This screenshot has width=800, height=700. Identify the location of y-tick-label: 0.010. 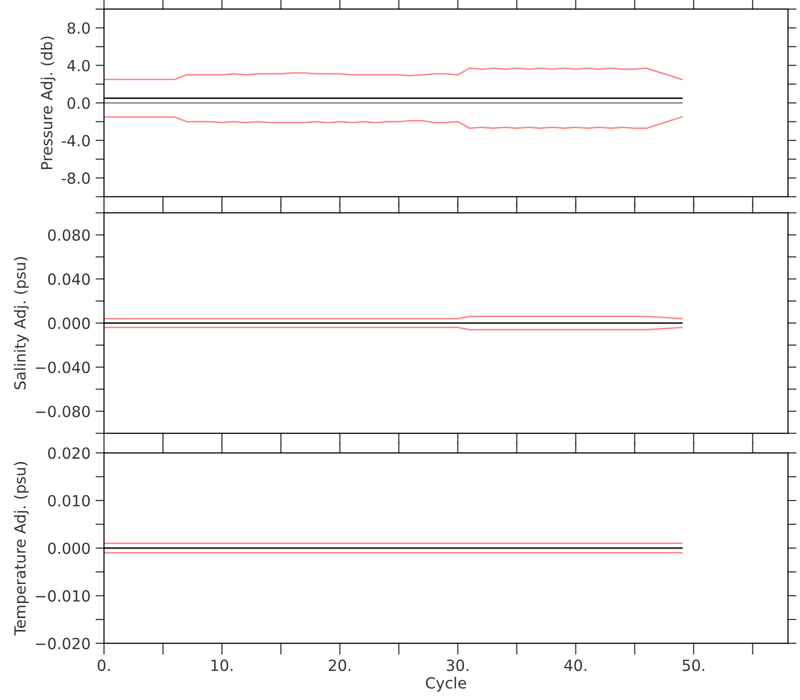
(69, 500).